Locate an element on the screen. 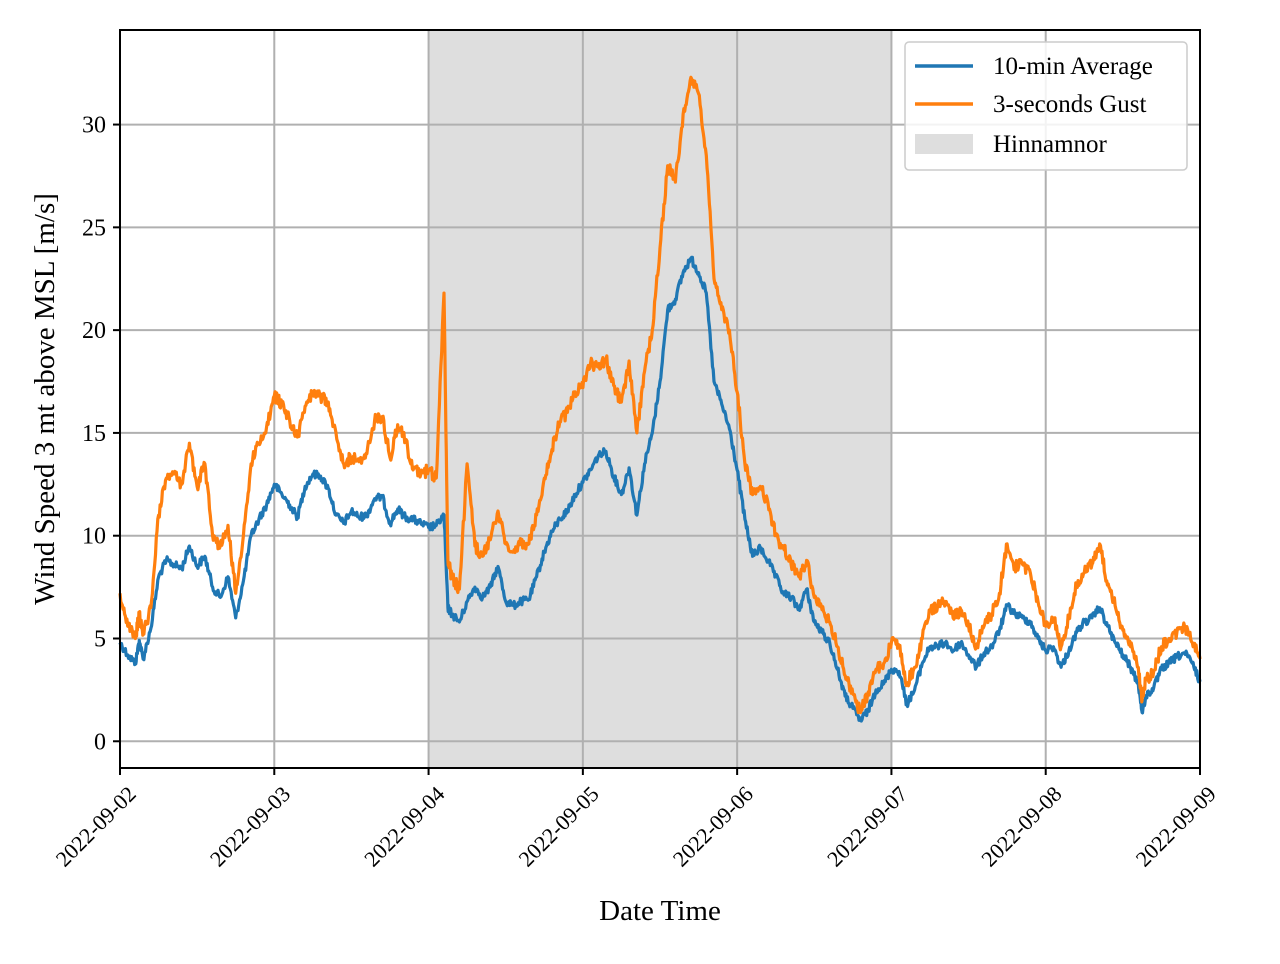 This screenshot has width=1280, height=964. legend-swatch-hinnamnor is located at coordinates (944, 144).